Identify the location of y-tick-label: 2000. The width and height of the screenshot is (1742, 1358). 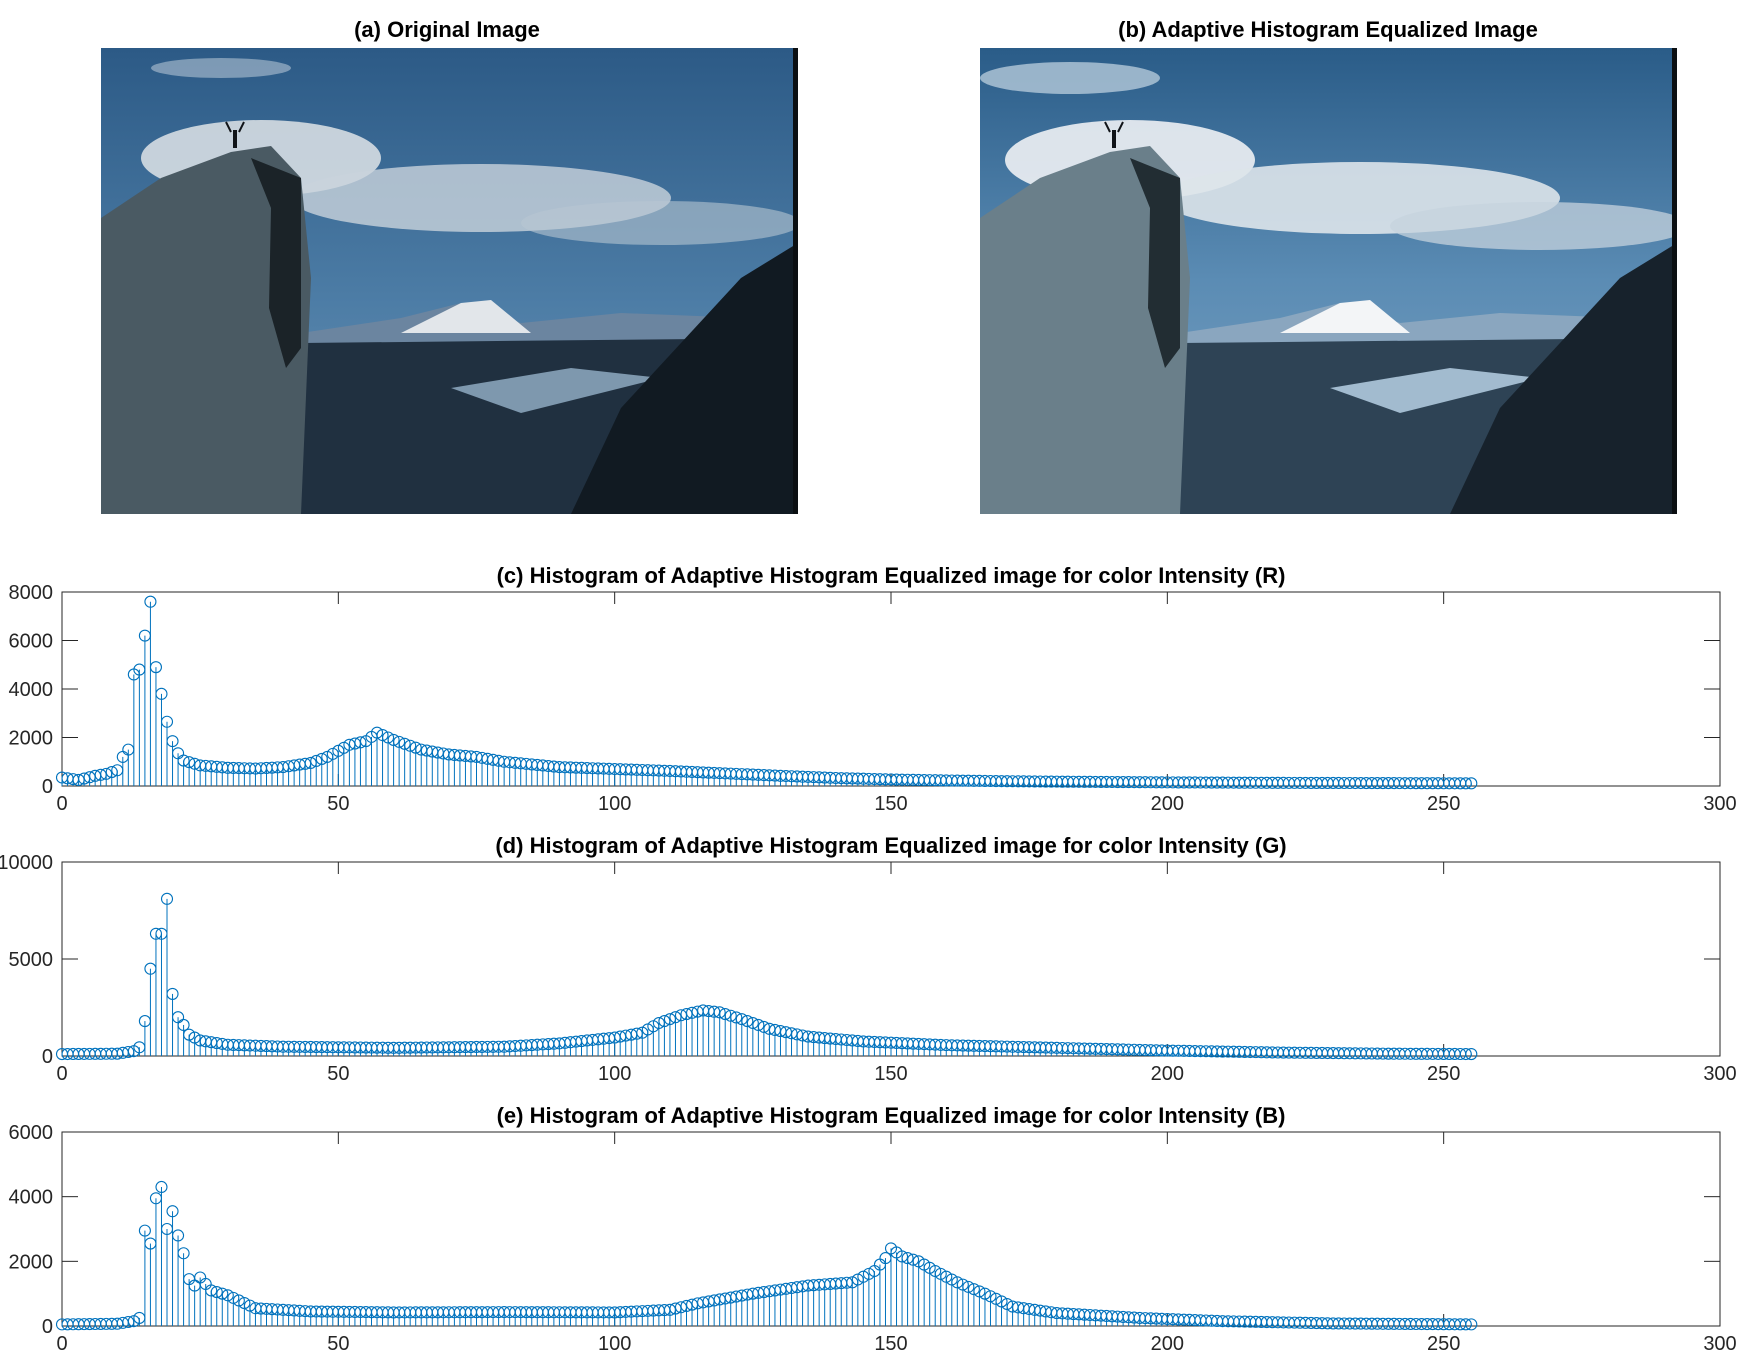
(31, 739).